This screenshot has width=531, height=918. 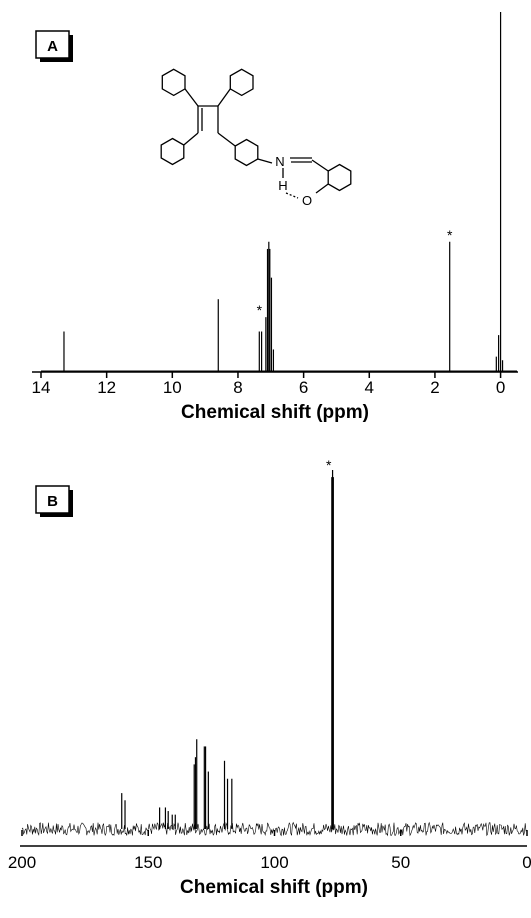 I want to click on x-tick-label: 12, so click(x=106, y=387).